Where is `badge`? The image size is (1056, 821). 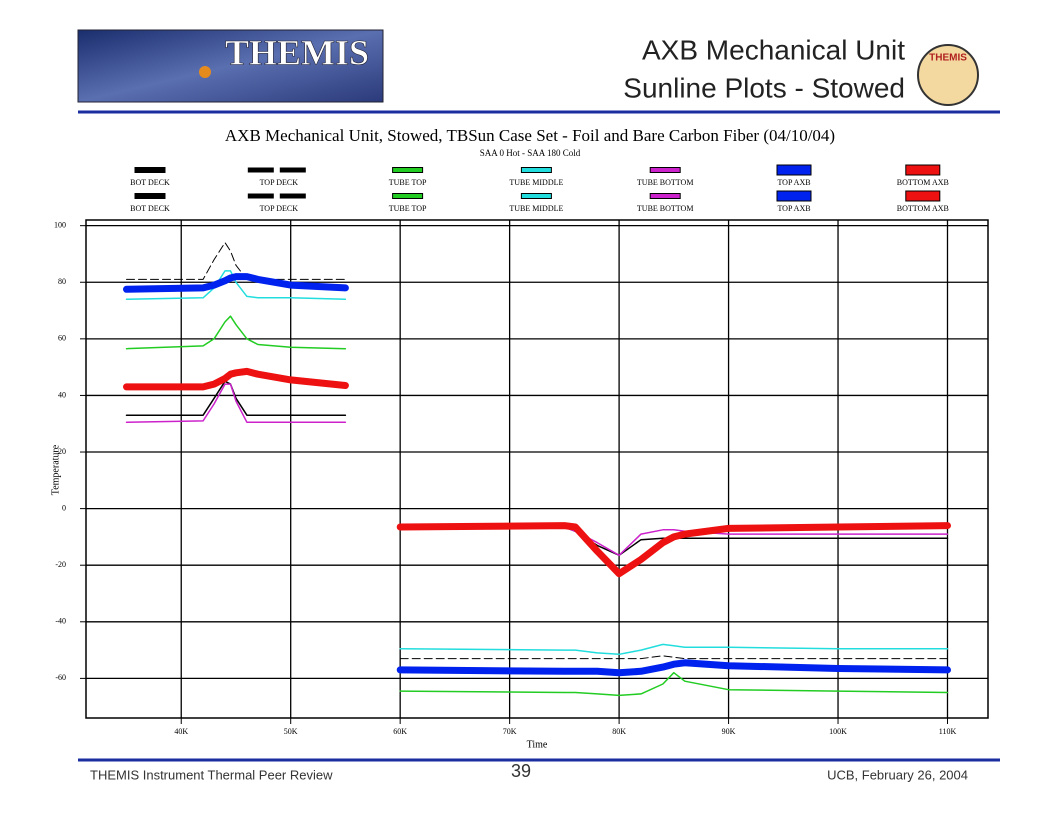 badge is located at coordinates (948, 75).